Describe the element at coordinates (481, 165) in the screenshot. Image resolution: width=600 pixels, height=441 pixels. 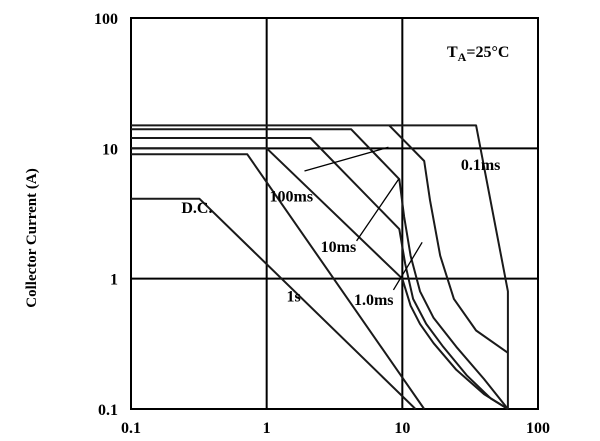
I see `annotation-0-1ms: 0.1ms` at that location.